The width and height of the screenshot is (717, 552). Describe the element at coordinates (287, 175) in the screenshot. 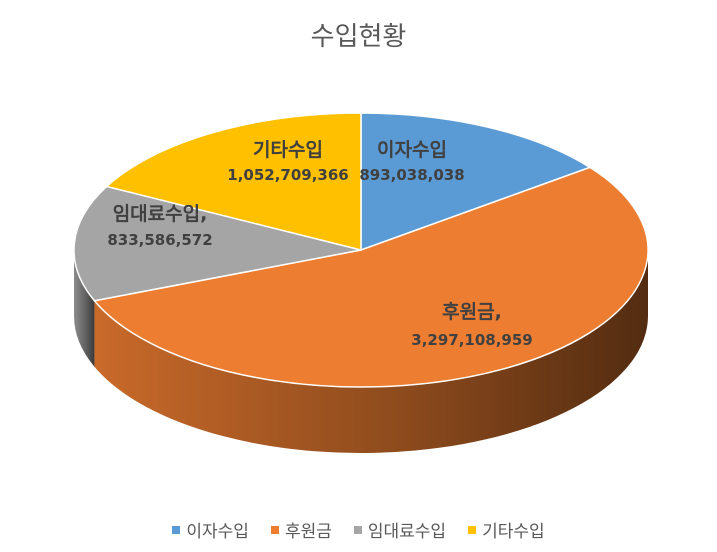

I see `data-label-value-기타수입: 1,052,709,366` at that location.